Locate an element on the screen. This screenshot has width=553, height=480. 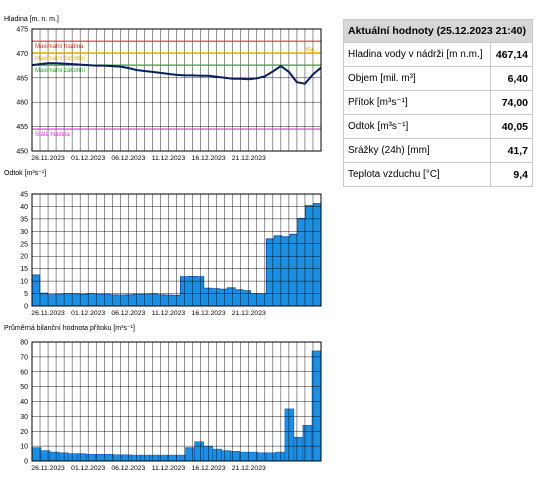
reference-line-label: Maximální hladina is located at coordinates (59, 47).